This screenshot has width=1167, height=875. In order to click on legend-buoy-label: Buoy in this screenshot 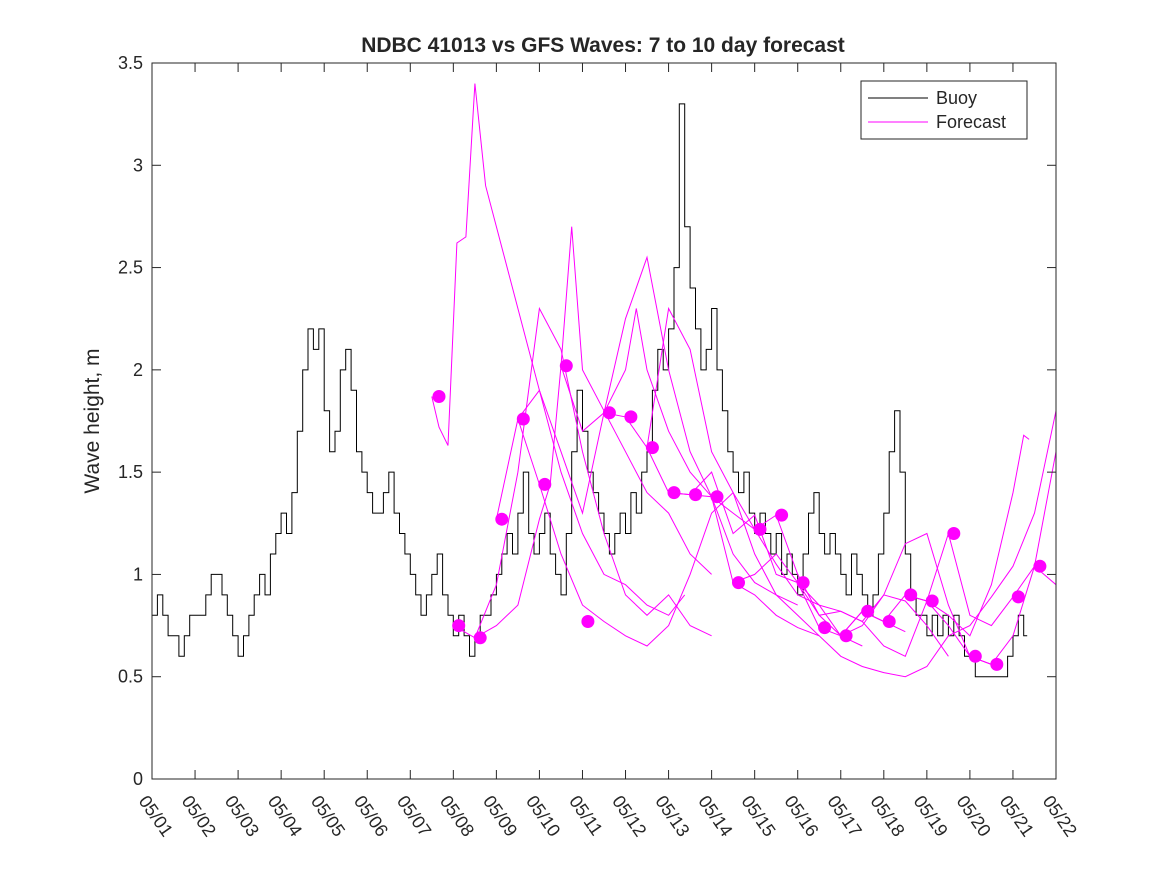, I will do `click(956, 98)`.